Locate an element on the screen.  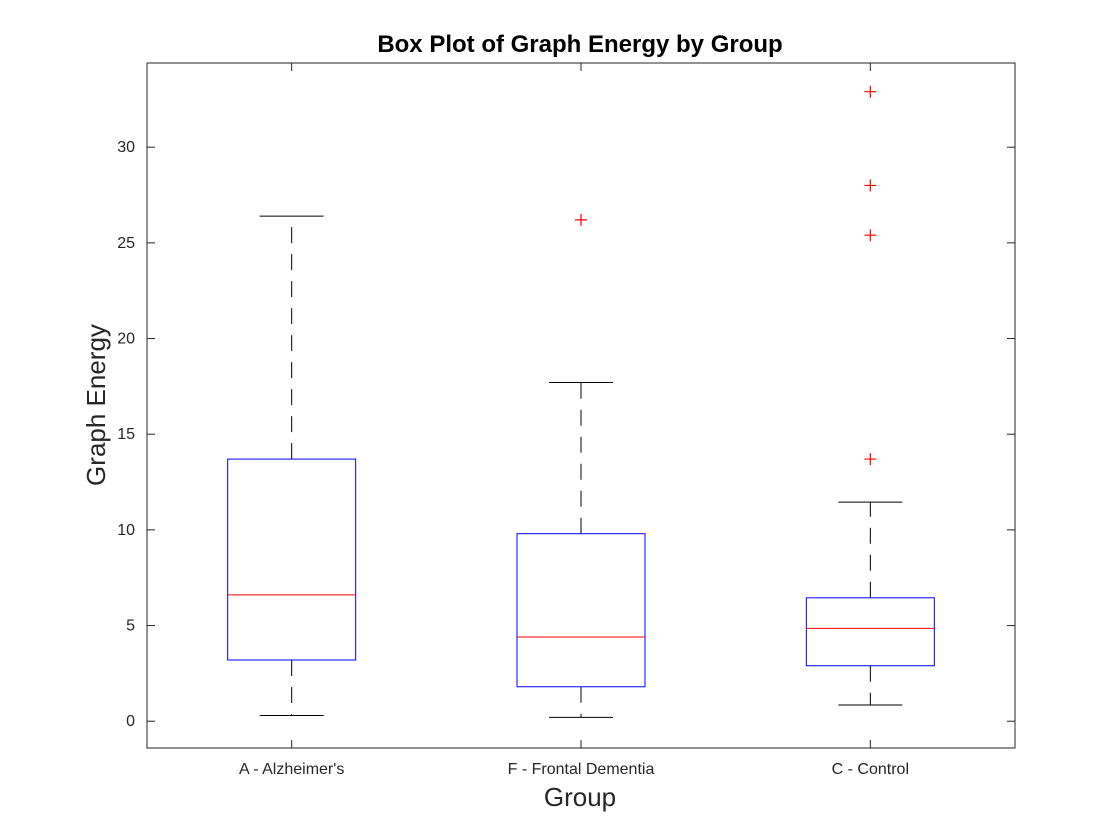
x-tick-label: C - Control is located at coordinates (870, 769).